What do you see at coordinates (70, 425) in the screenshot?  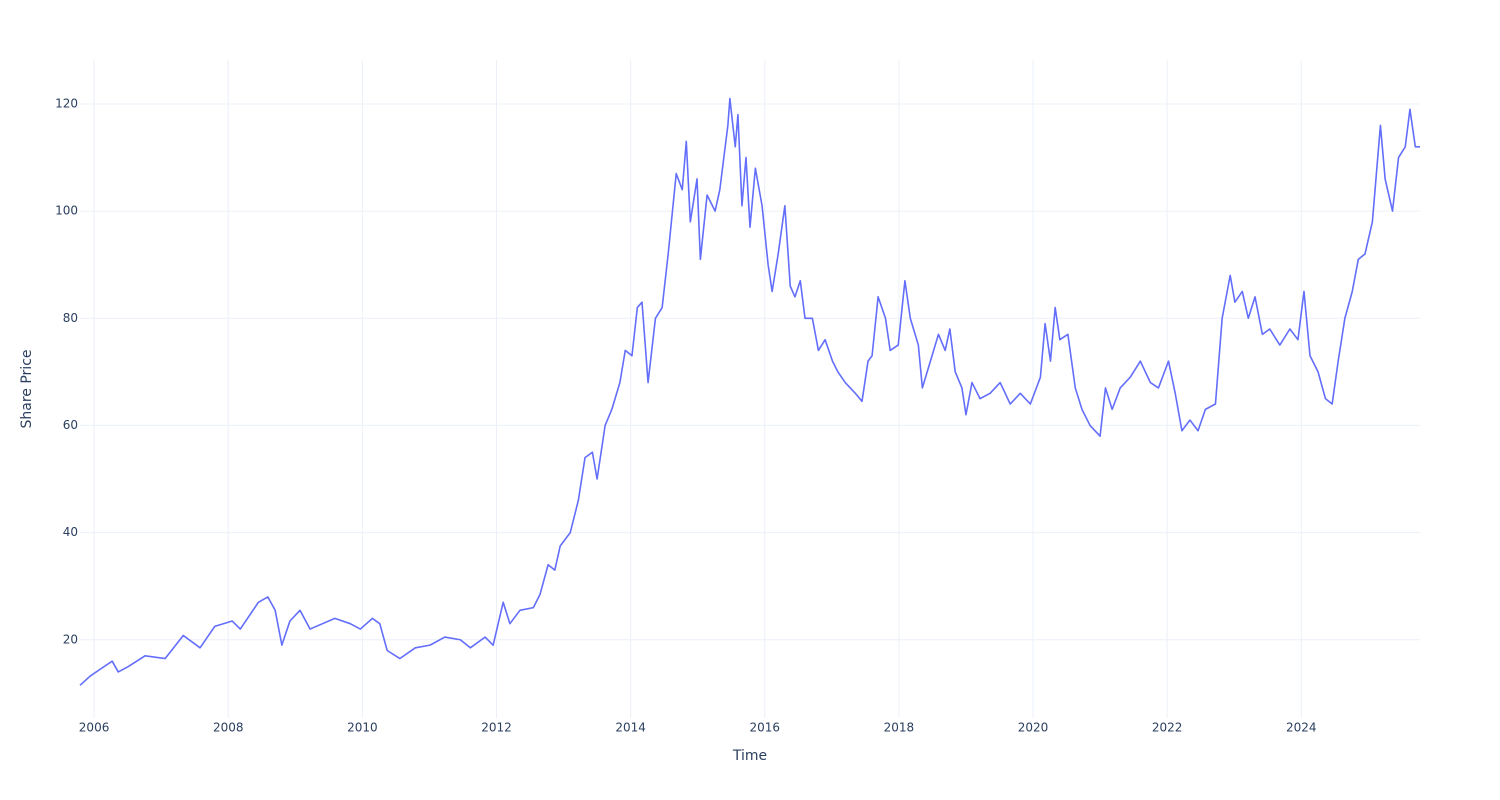 I see `y-tick-label: 60` at bounding box center [70, 425].